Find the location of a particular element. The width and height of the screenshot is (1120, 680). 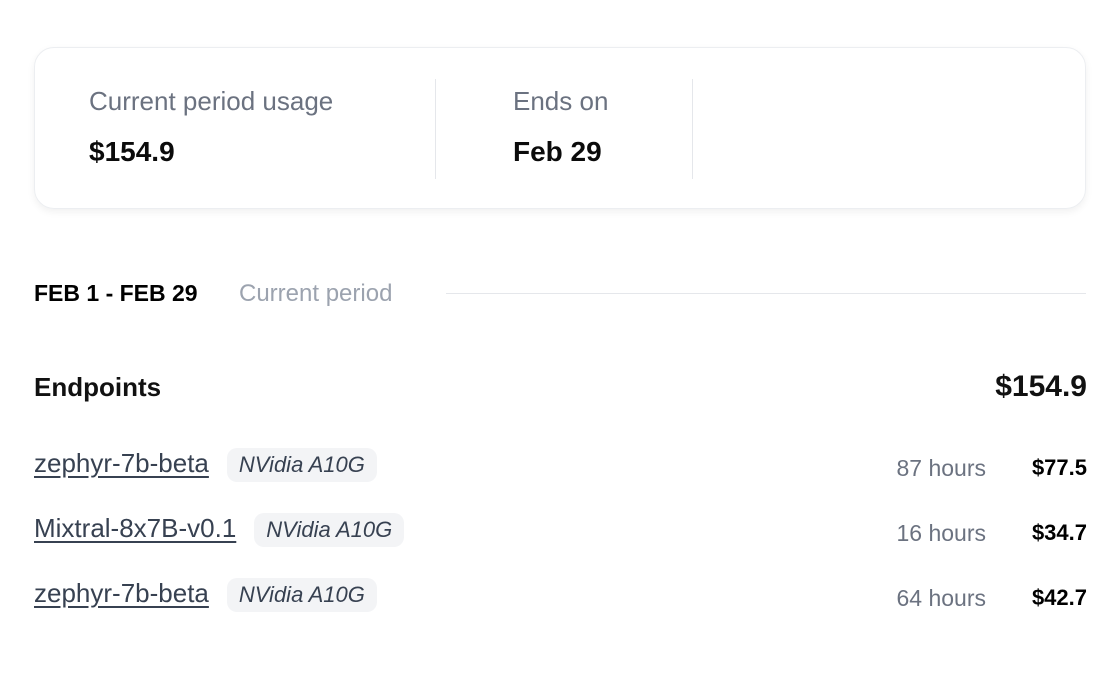

usage-label: Current period usage is located at coordinates (211, 101).